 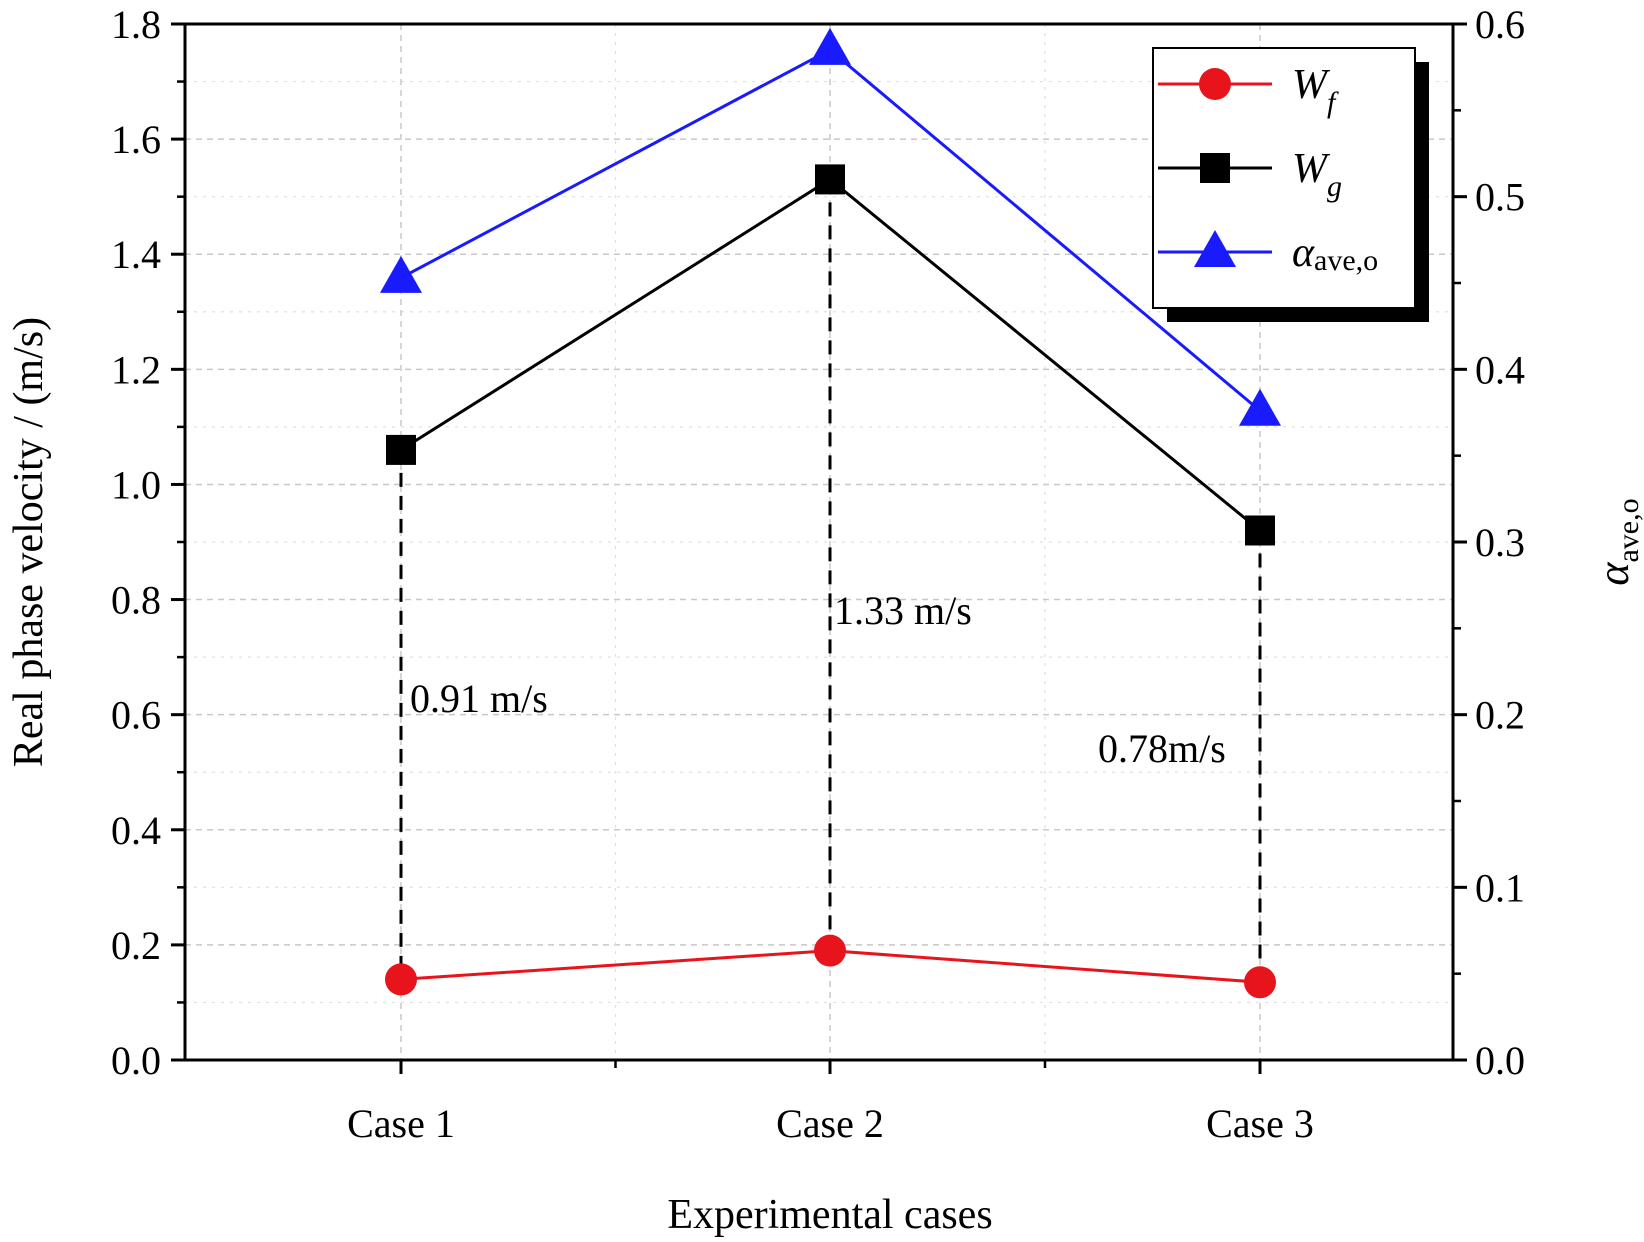 What do you see at coordinates (401, 1123) in the screenshot?
I see `x-tick-label: Case 1` at bounding box center [401, 1123].